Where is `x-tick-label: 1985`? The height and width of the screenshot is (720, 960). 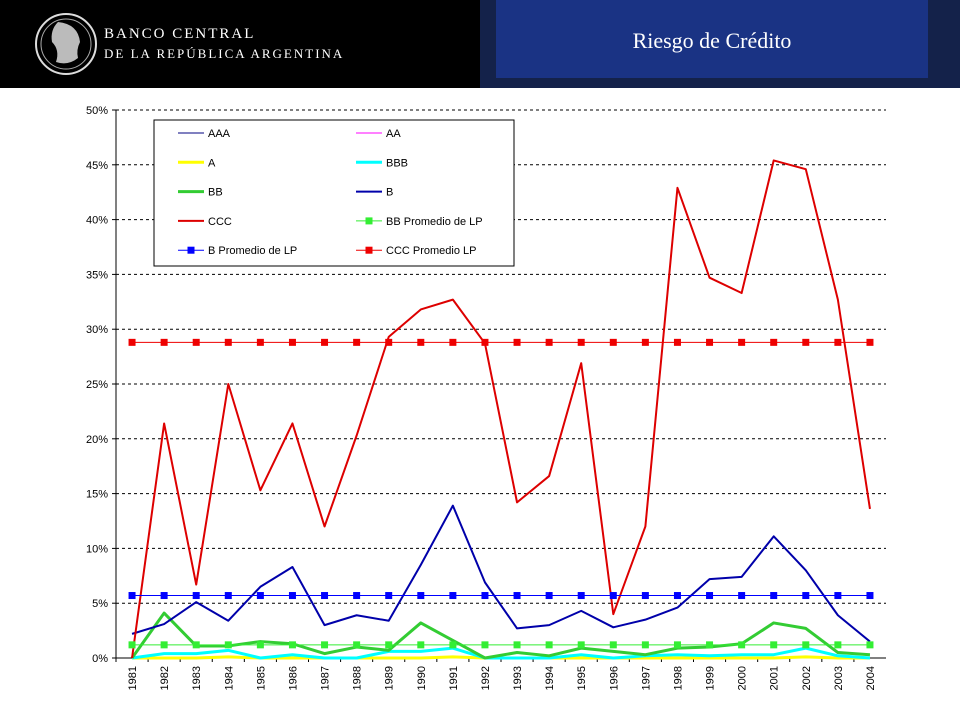
x-tick-label: 1985 is located at coordinates (261, 678).